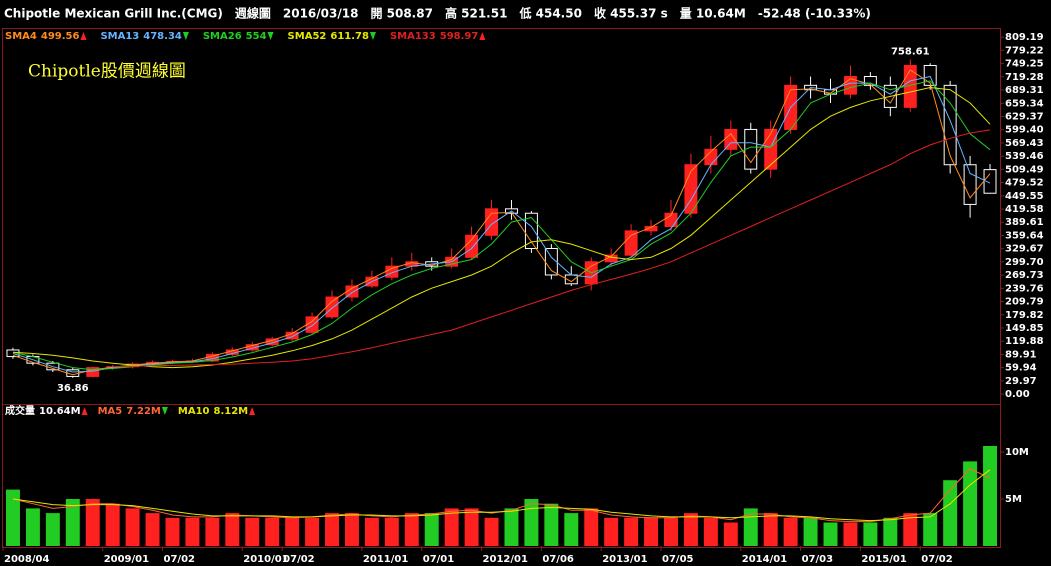  I want to click on header-item: 高 521.51, so click(476, 13).